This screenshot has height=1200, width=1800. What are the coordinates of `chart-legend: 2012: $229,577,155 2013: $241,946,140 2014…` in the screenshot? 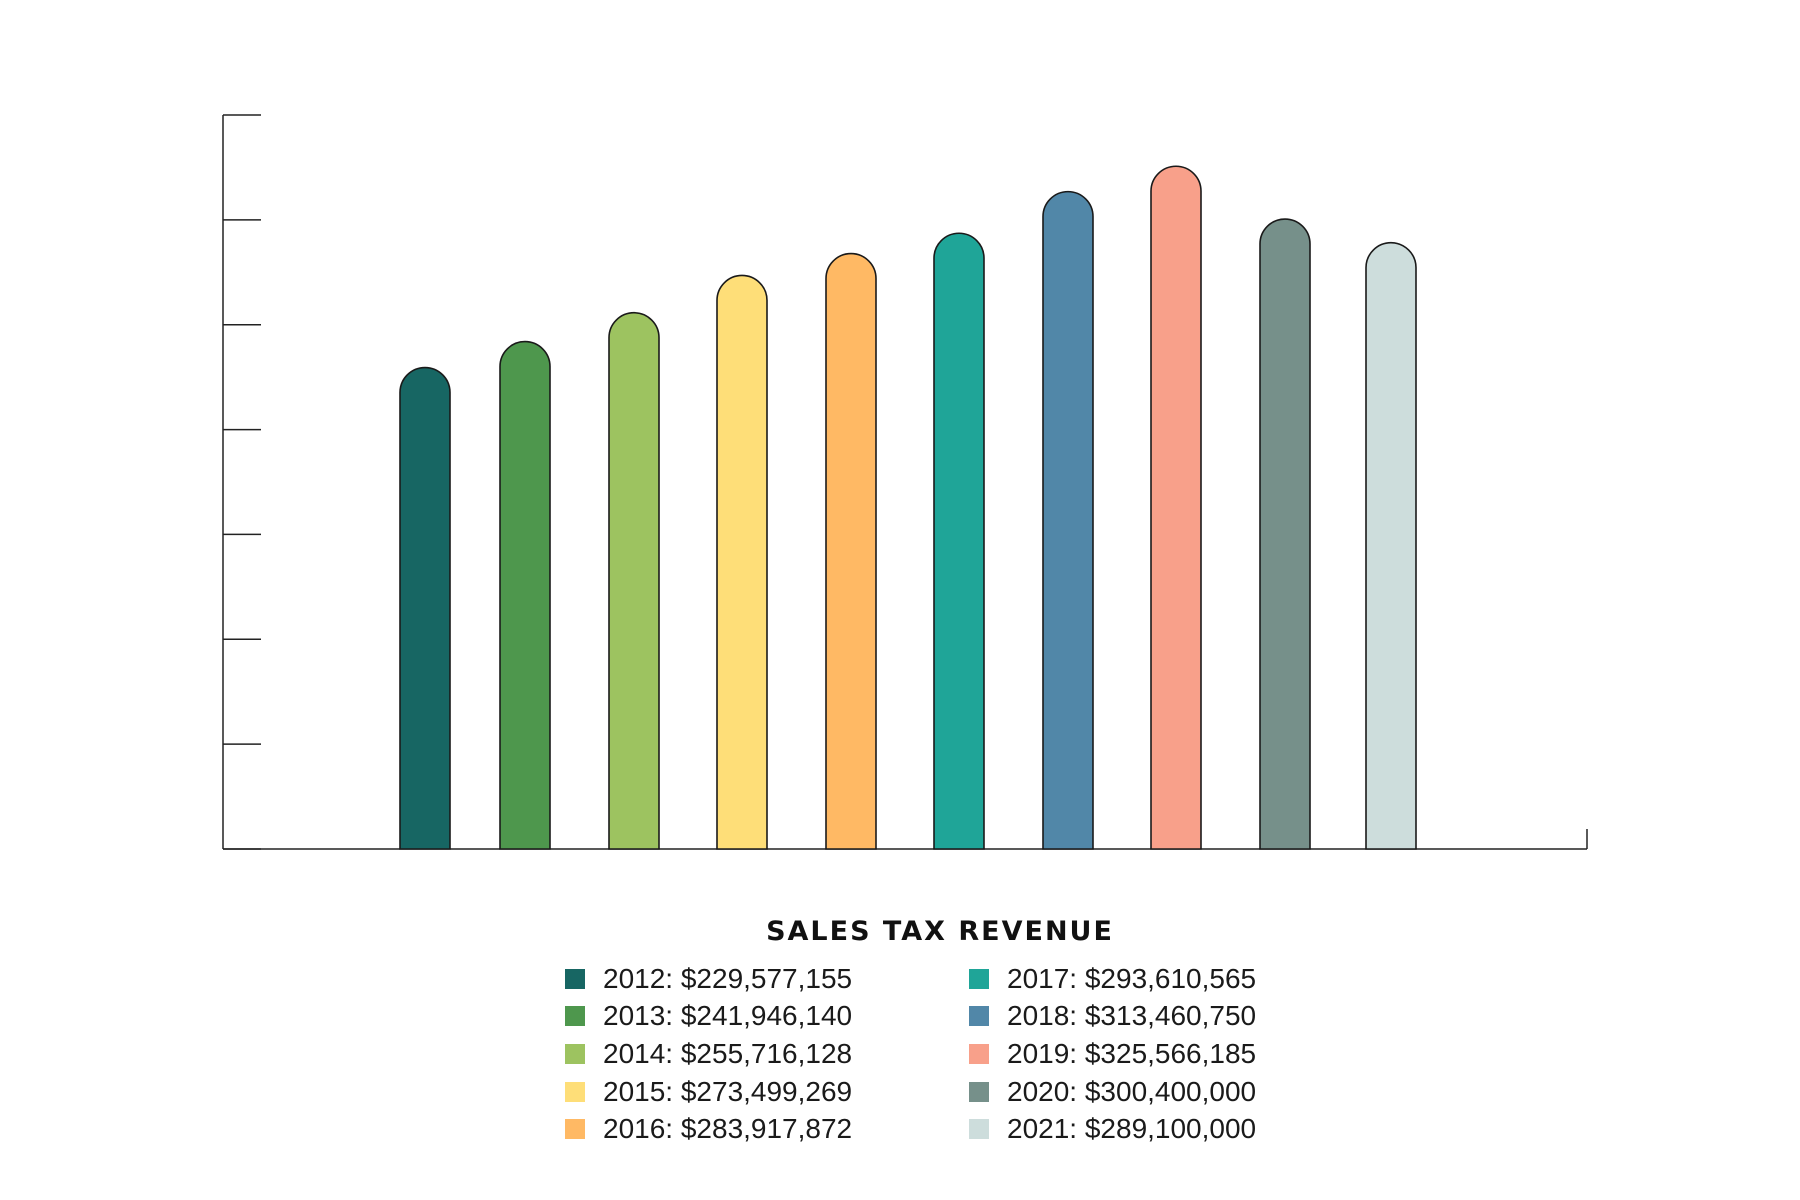 It's located at (947, 1054).